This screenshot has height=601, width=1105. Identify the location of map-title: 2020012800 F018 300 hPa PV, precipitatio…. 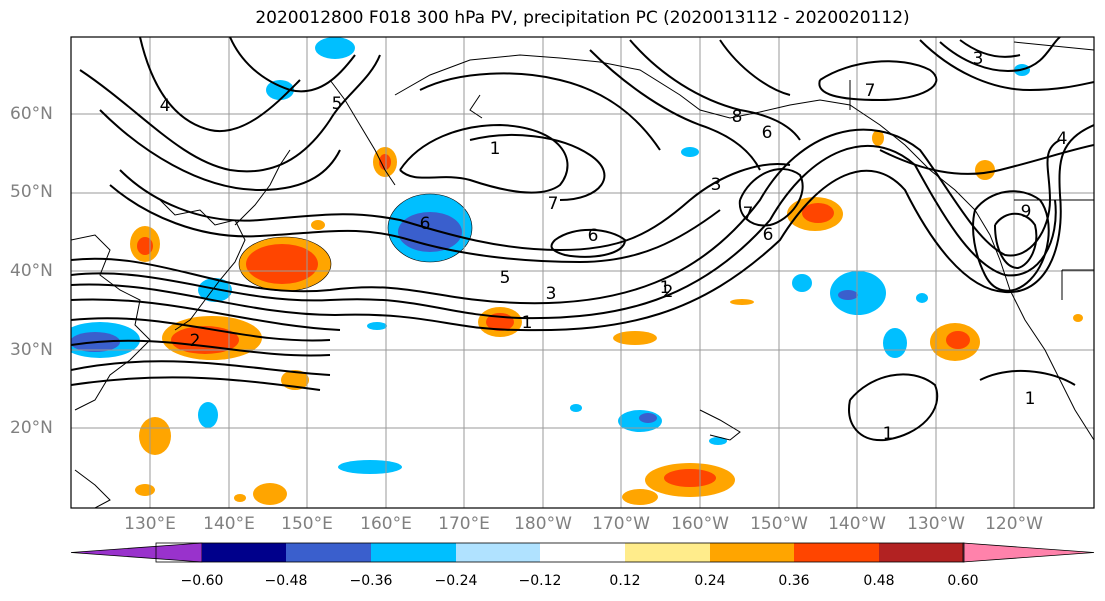
(582, 18).